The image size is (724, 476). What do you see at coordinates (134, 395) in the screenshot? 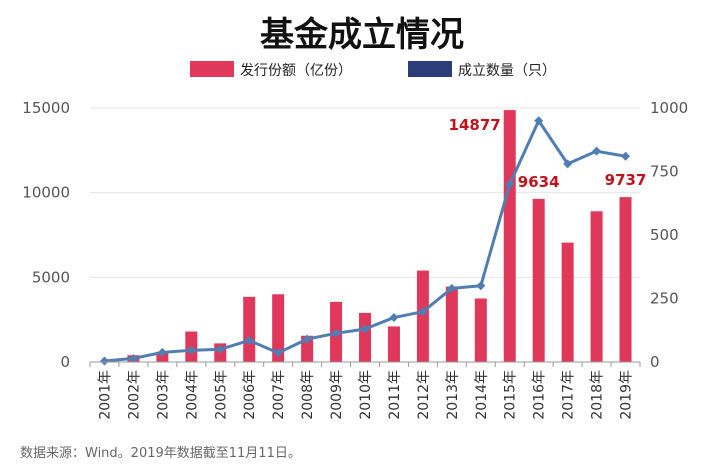
I see `x-tick-label: 2002年` at bounding box center [134, 395].